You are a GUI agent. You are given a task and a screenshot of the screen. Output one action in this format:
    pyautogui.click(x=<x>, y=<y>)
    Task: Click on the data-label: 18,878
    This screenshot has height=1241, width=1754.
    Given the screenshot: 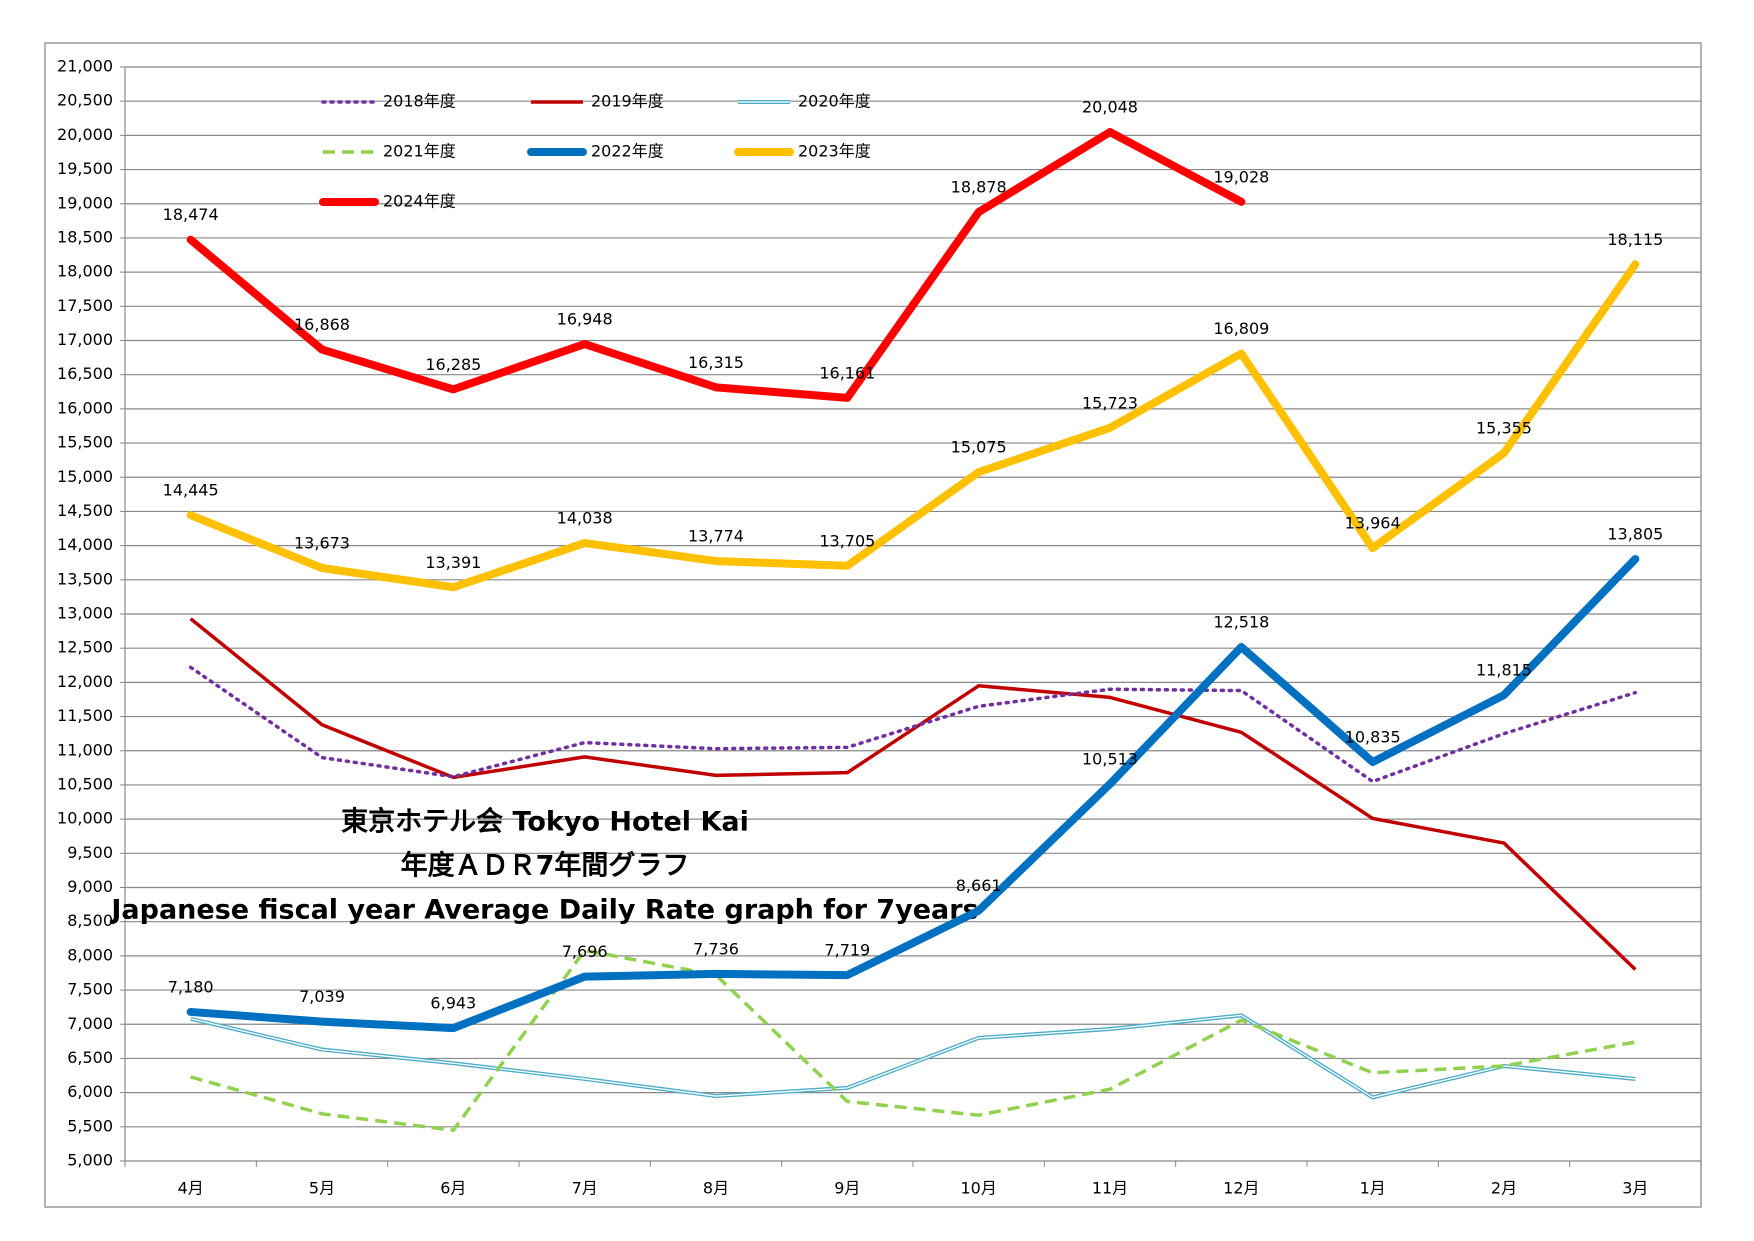 What is the action you would take?
    pyautogui.click(x=979, y=187)
    